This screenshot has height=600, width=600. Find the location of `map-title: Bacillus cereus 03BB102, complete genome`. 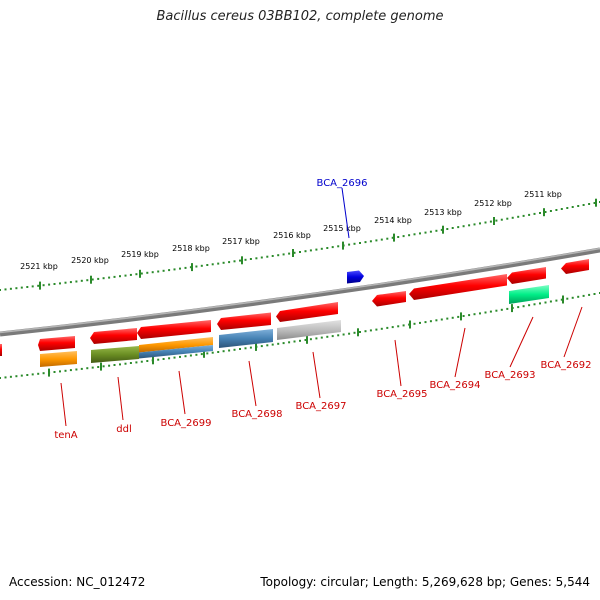

map-title: Bacillus cereus 03BB102, complete genome is located at coordinates (300, 16).